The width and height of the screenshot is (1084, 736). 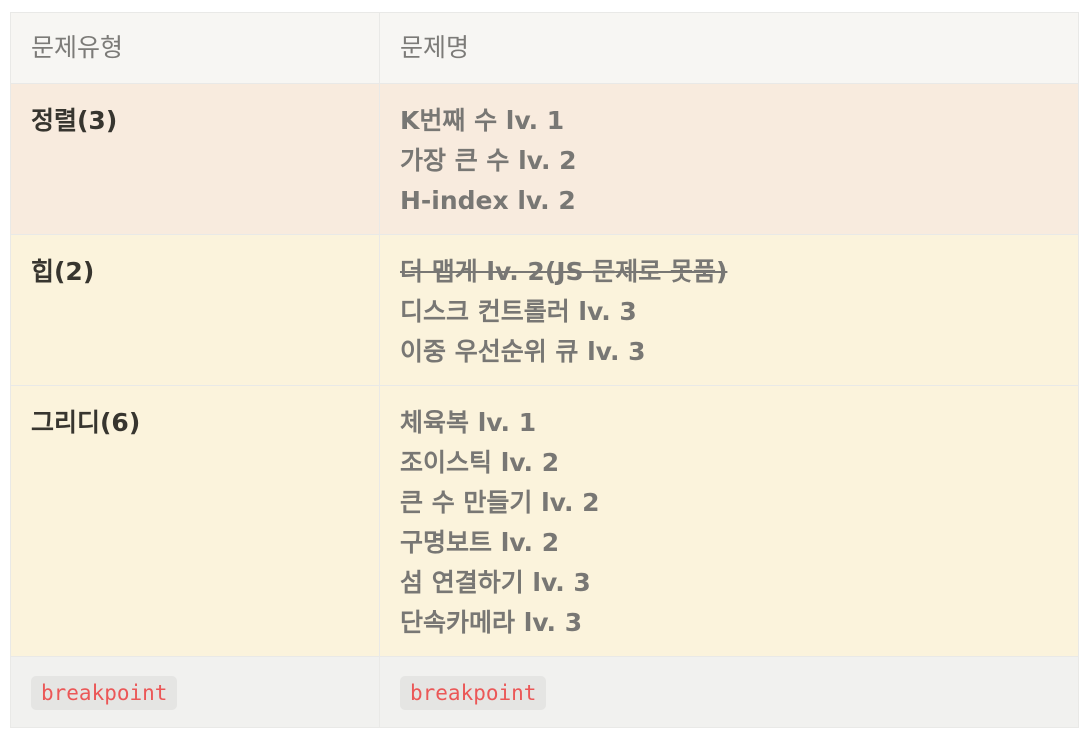 What do you see at coordinates (729, 692) in the screenshot?
I see `breakpoint-cell-problem: breakpoint` at bounding box center [729, 692].